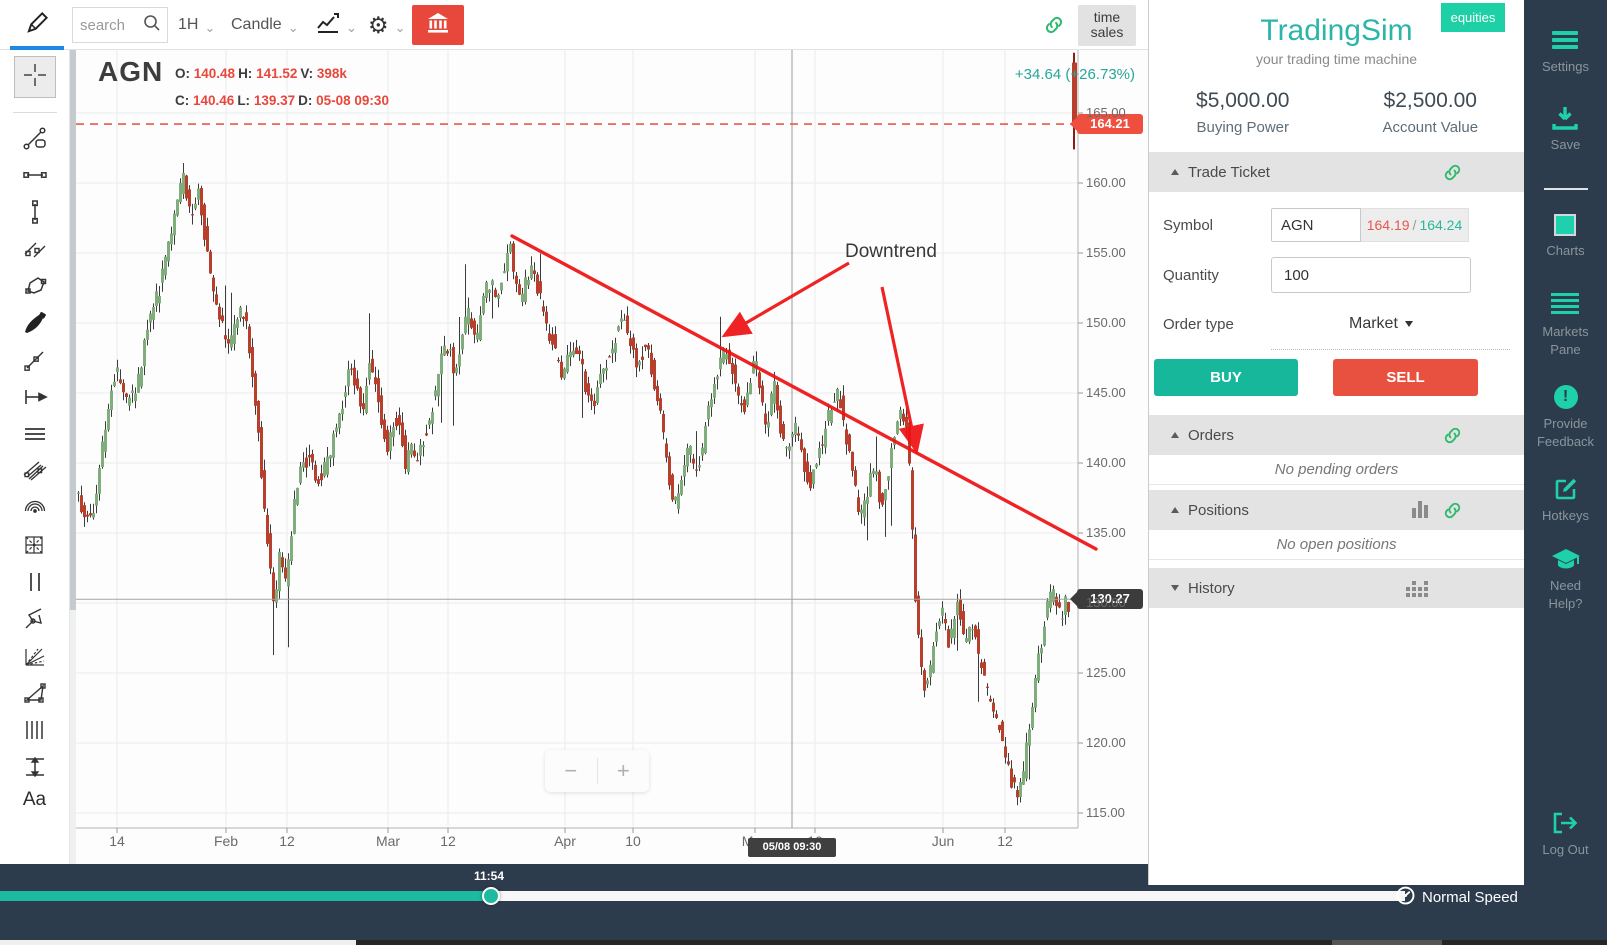 The width and height of the screenshot is (1607, 945). What do you see at coordinates (1226, 377) in the screenshot?
I see `buy-button: BUY` at bounding box center [1226, 377].